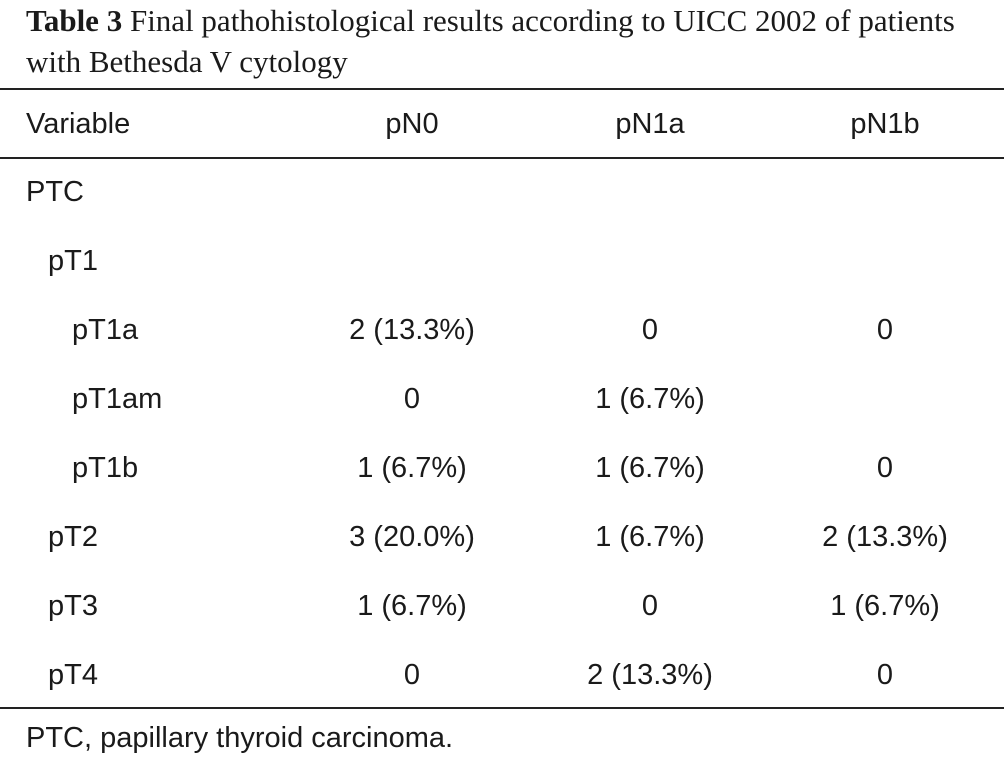  I want to click on row-variable: pT1a, so click(105, 330).